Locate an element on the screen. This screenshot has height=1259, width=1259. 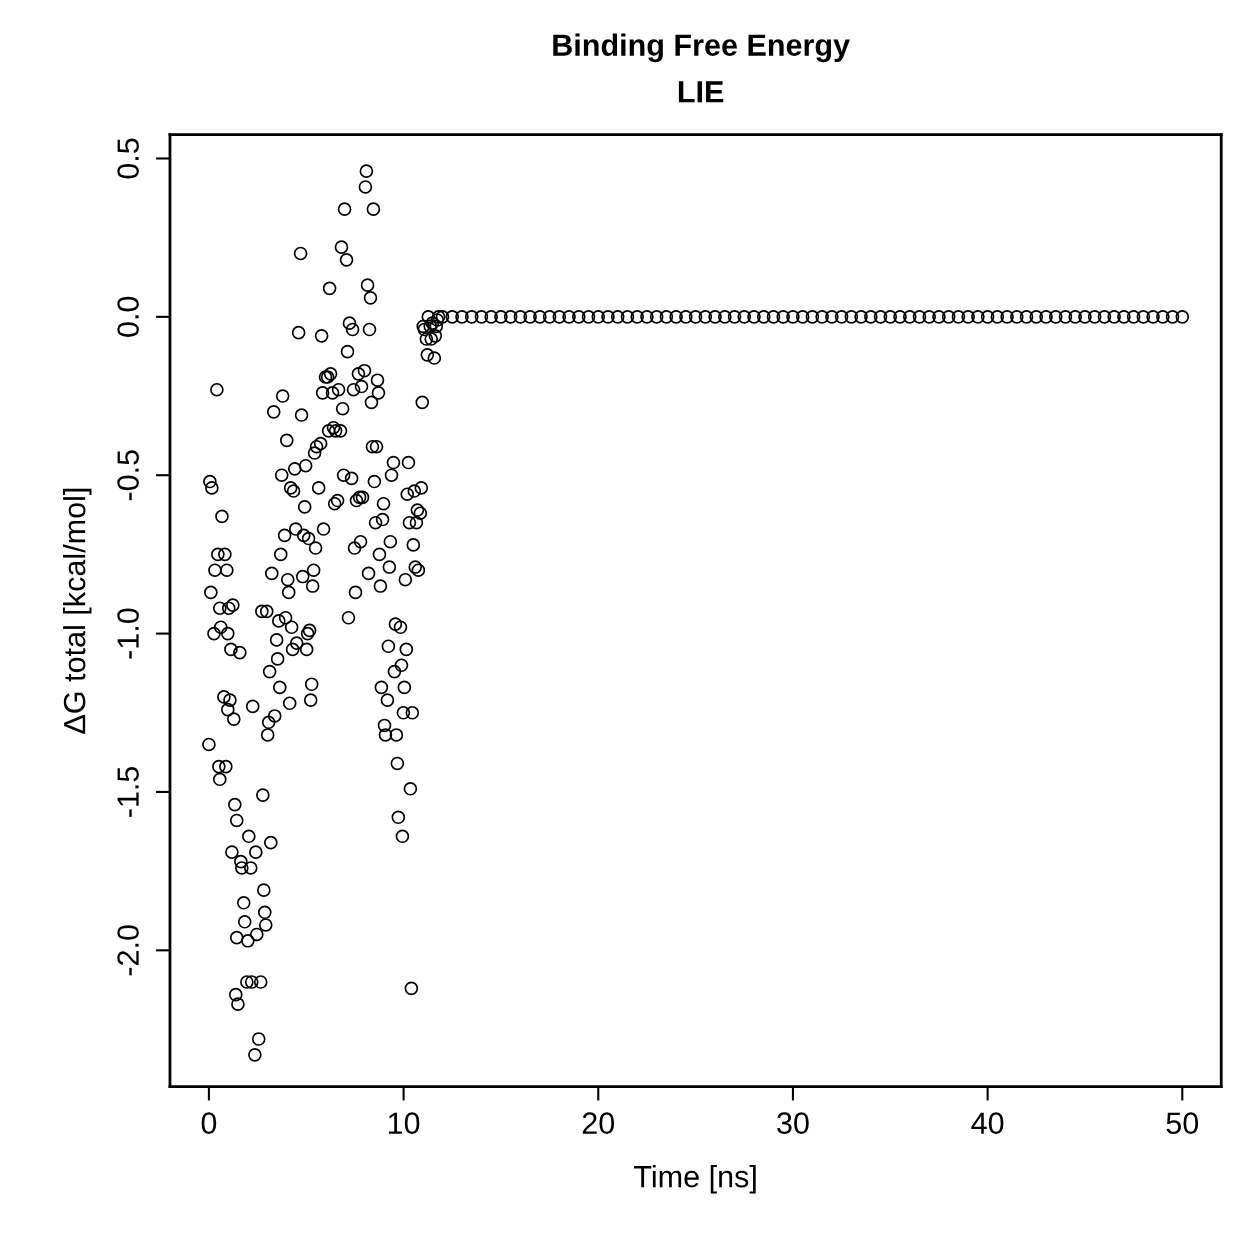
y-tick-label: 0.5 is located at coordinates (128, 158).